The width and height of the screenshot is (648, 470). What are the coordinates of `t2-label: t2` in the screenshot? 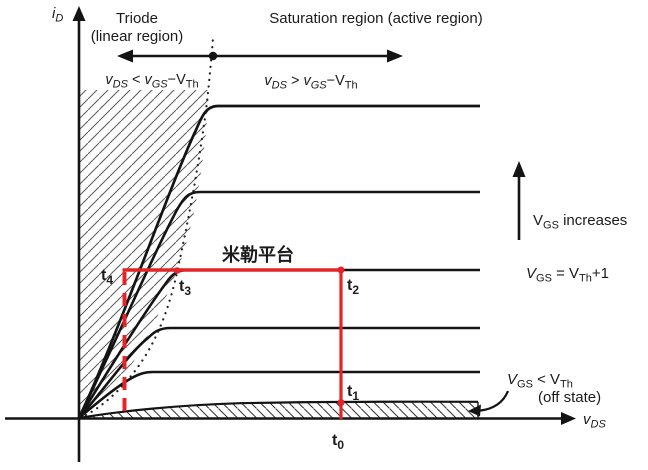 It's located at (353, 287).